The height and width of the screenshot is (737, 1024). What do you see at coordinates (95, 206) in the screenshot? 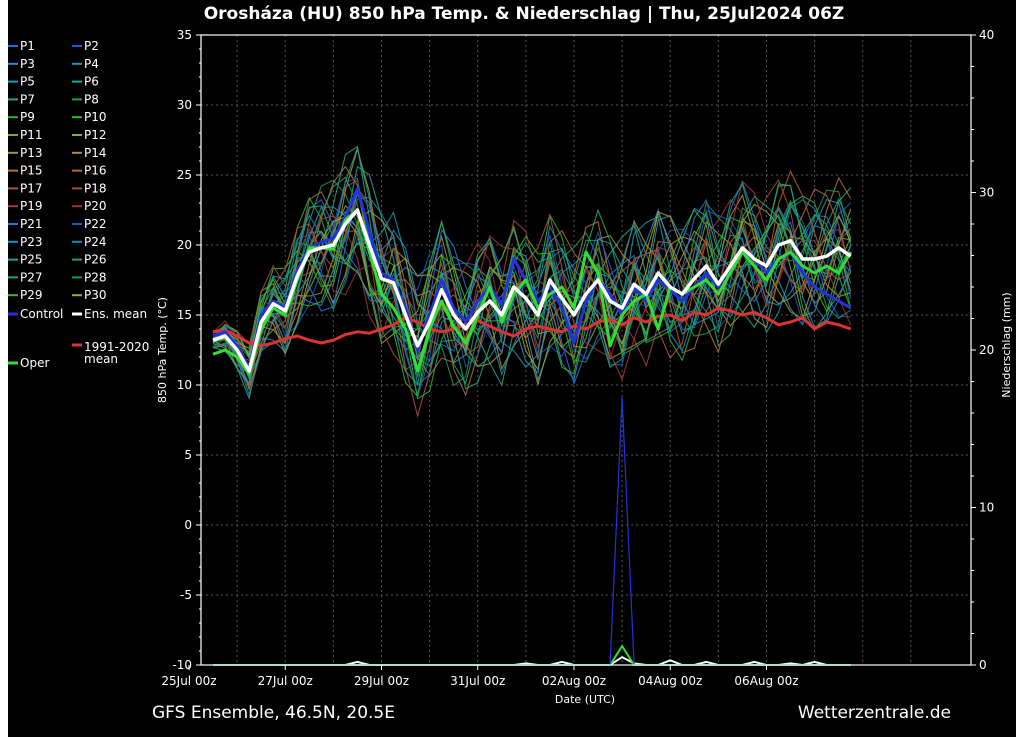
I see `legend-p20-label: P20` at bounding box center [95, 206].